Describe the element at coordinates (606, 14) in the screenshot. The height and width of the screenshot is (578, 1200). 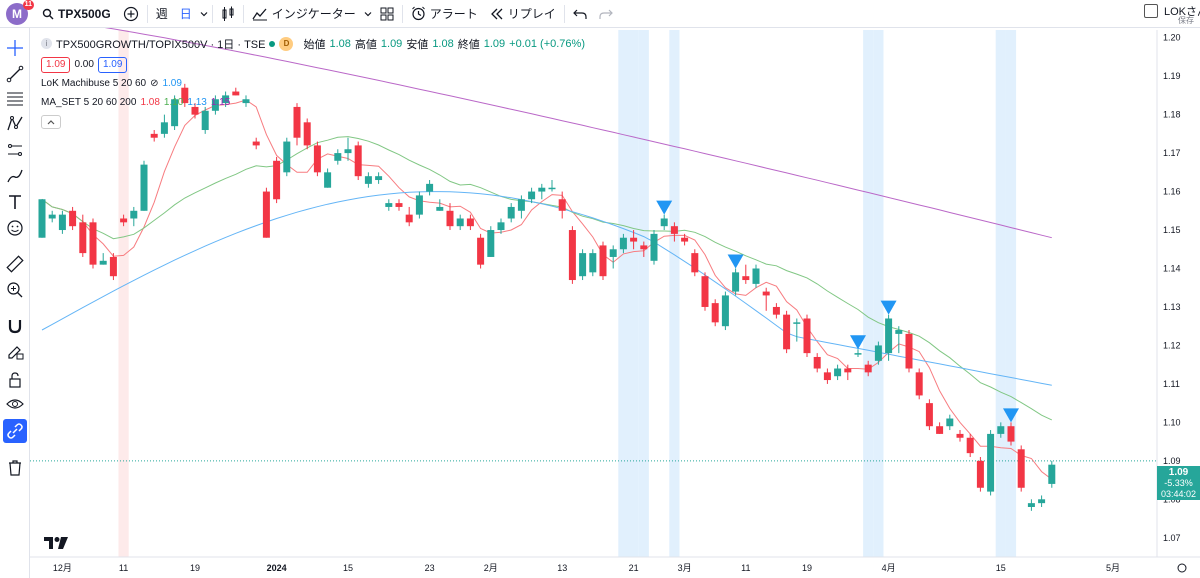
I see `redo-button` at that location.